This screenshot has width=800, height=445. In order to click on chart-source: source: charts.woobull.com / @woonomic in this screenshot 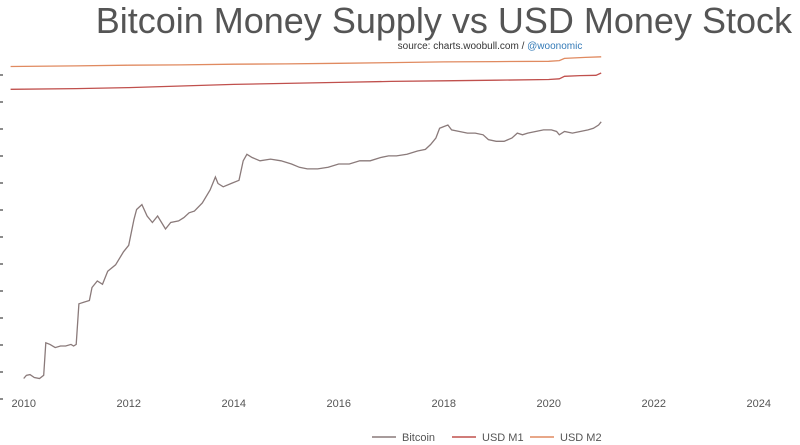, I will do `click(490, 46)`.